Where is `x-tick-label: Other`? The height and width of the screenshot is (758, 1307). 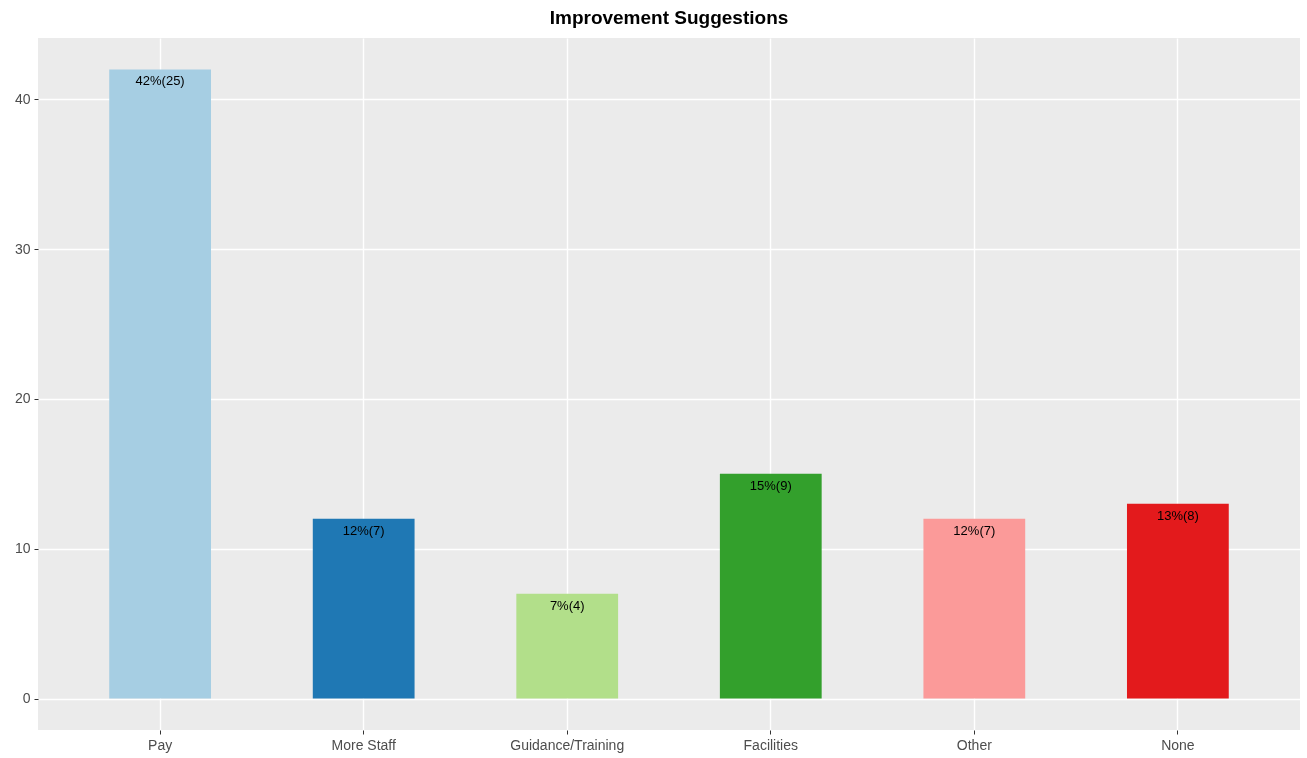 x-tick-label: Other is located at coordinates (974, 744).